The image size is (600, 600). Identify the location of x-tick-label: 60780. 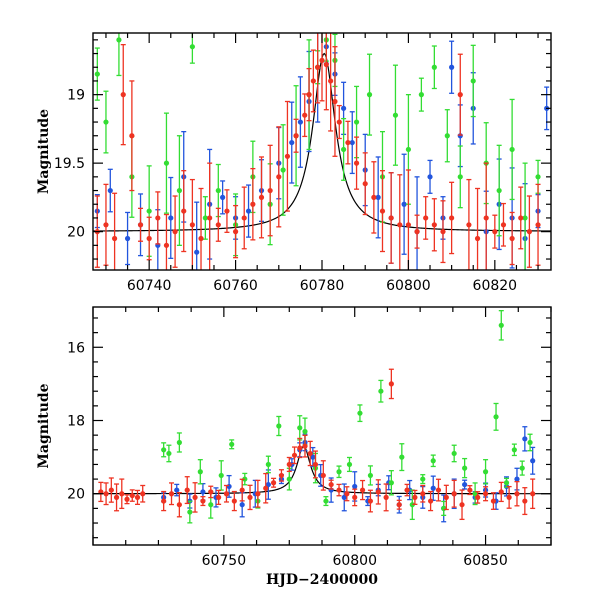
(322, 286).